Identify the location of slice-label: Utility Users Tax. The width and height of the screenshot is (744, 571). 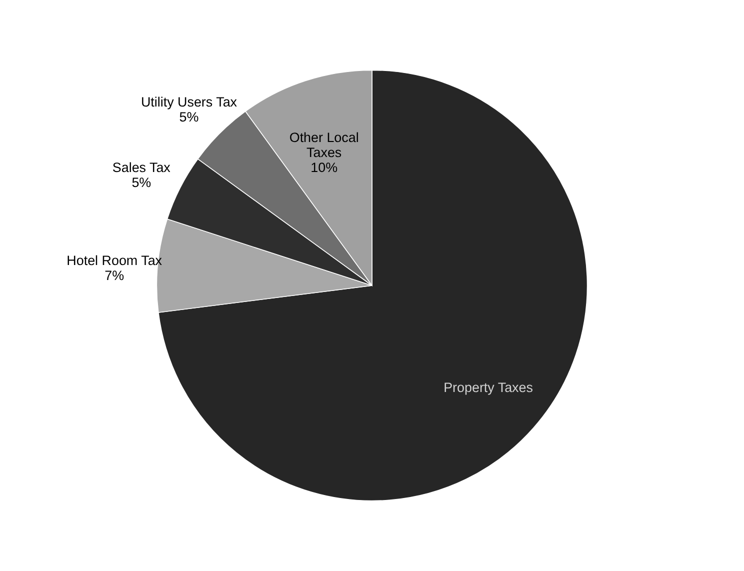
(189, 102).